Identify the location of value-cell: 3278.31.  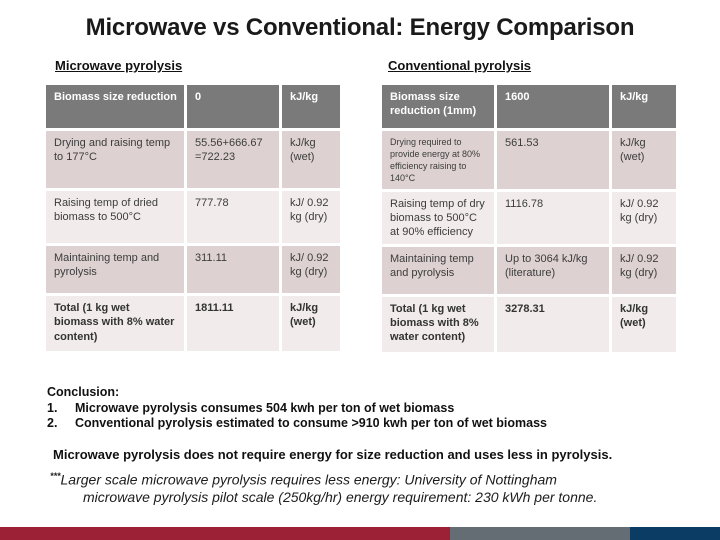
(553, 324).